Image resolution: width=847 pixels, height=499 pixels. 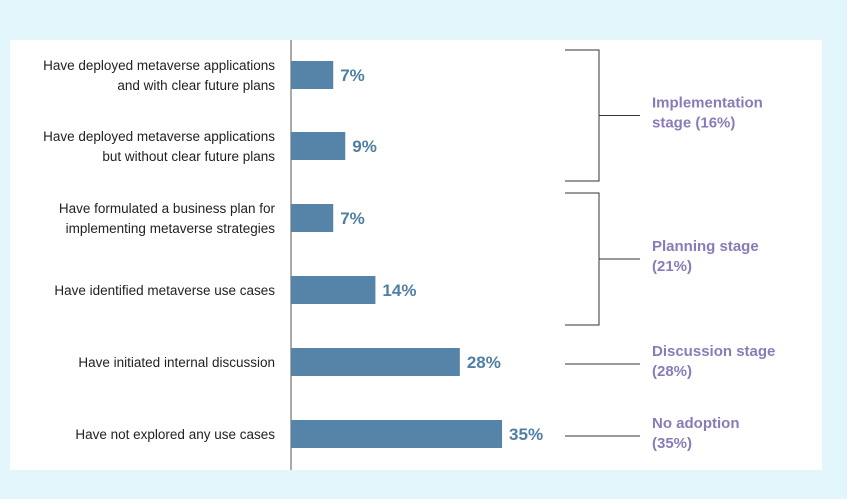 What do you see at coordinates (175, 434) in the screenshot?
I see `category-label-6: Have not explored any use cases` at bounding box center [175, 434].